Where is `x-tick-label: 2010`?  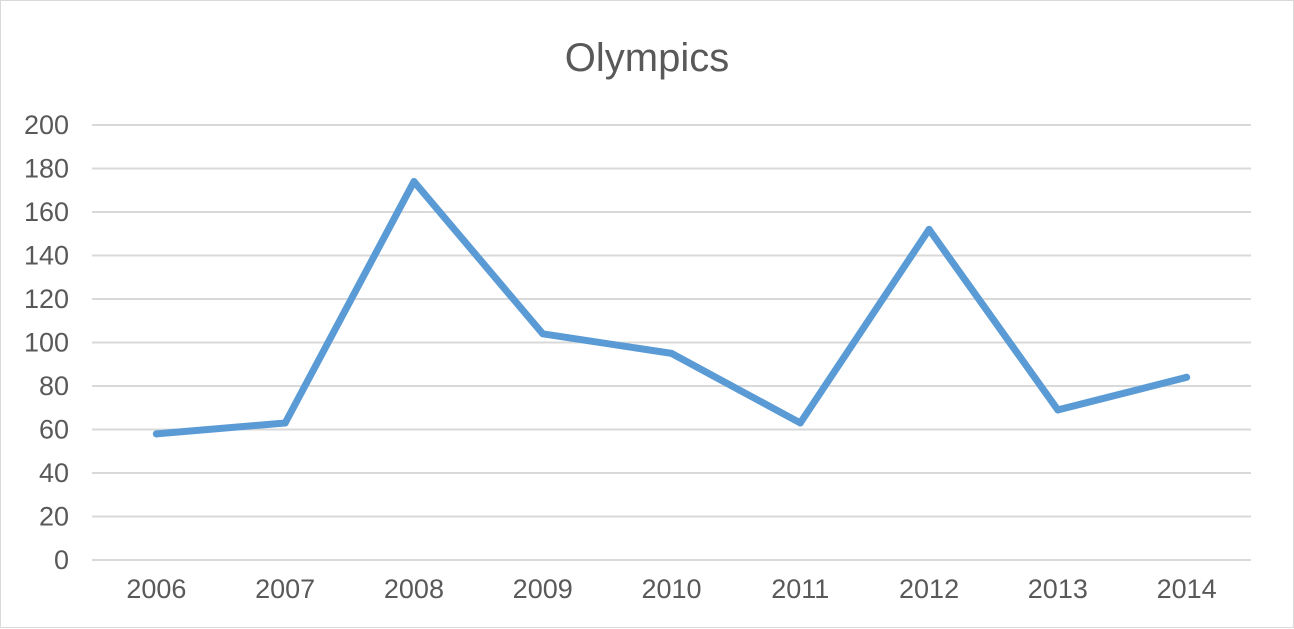 x-tick-label: 2010 is located at coordinates (671, 589).